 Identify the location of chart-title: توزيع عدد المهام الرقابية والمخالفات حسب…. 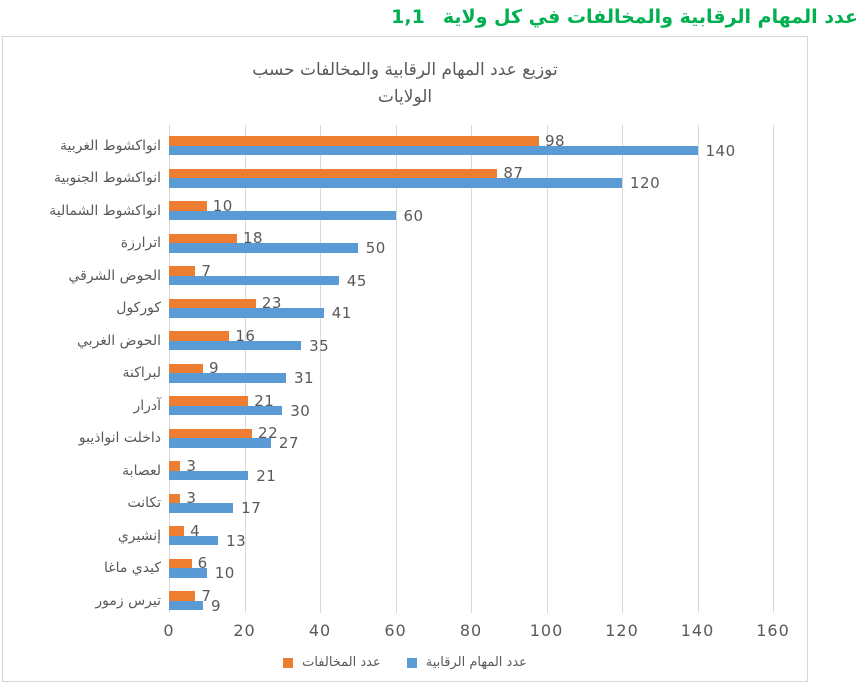
(405, 84).